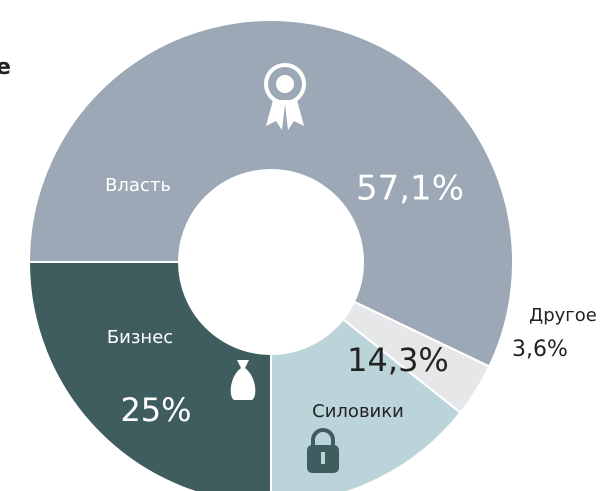 Image resolution: width=605 pixels, height=491 pixels. I want to click on bag-icon, so click(243, 380).